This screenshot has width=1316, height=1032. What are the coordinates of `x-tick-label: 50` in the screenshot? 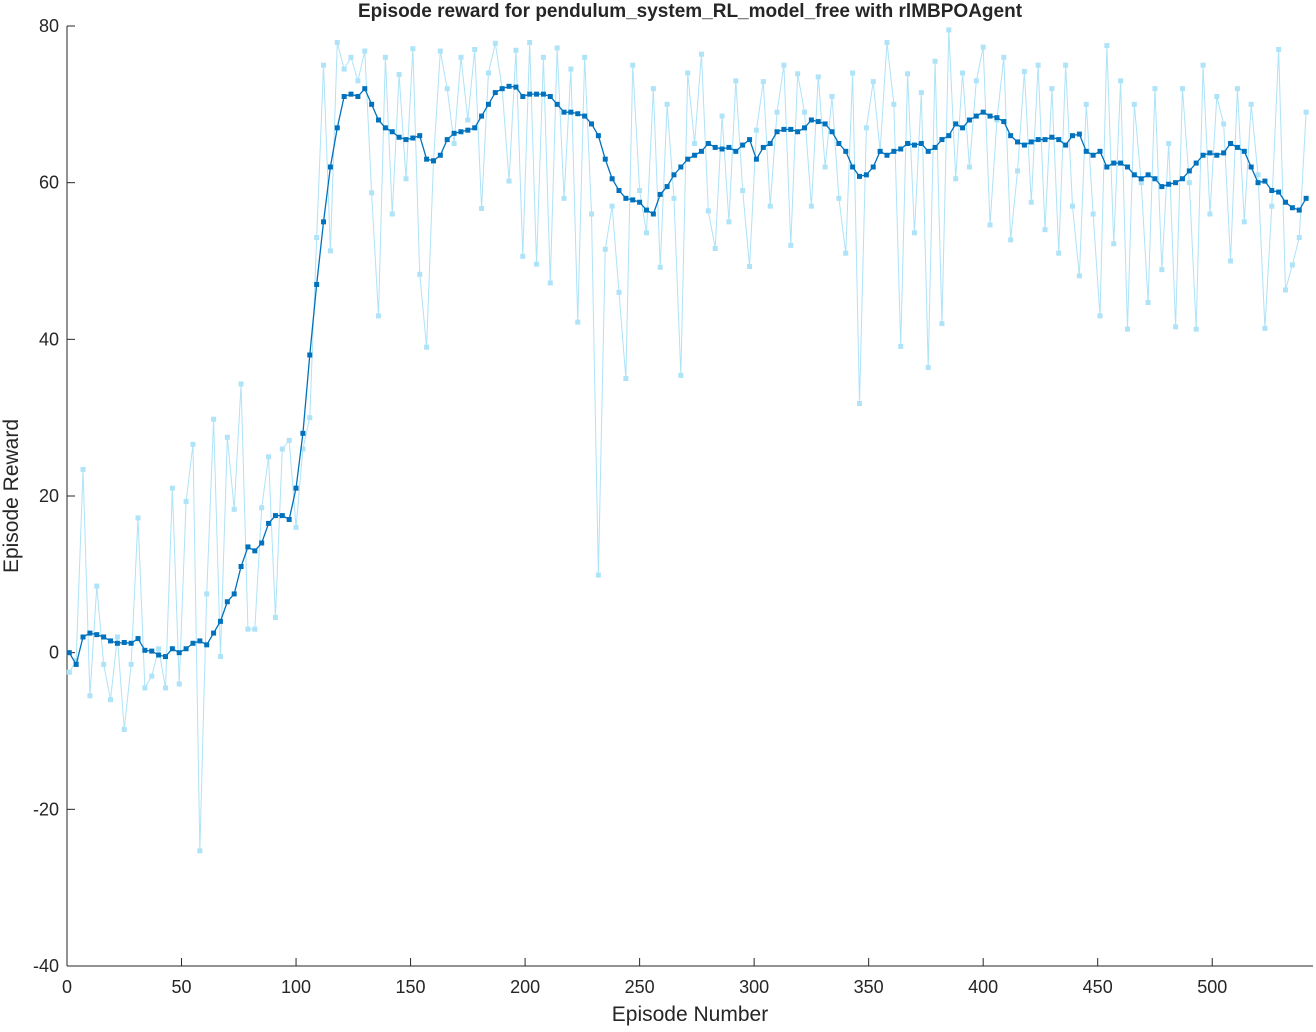 It's located at (182, 987).